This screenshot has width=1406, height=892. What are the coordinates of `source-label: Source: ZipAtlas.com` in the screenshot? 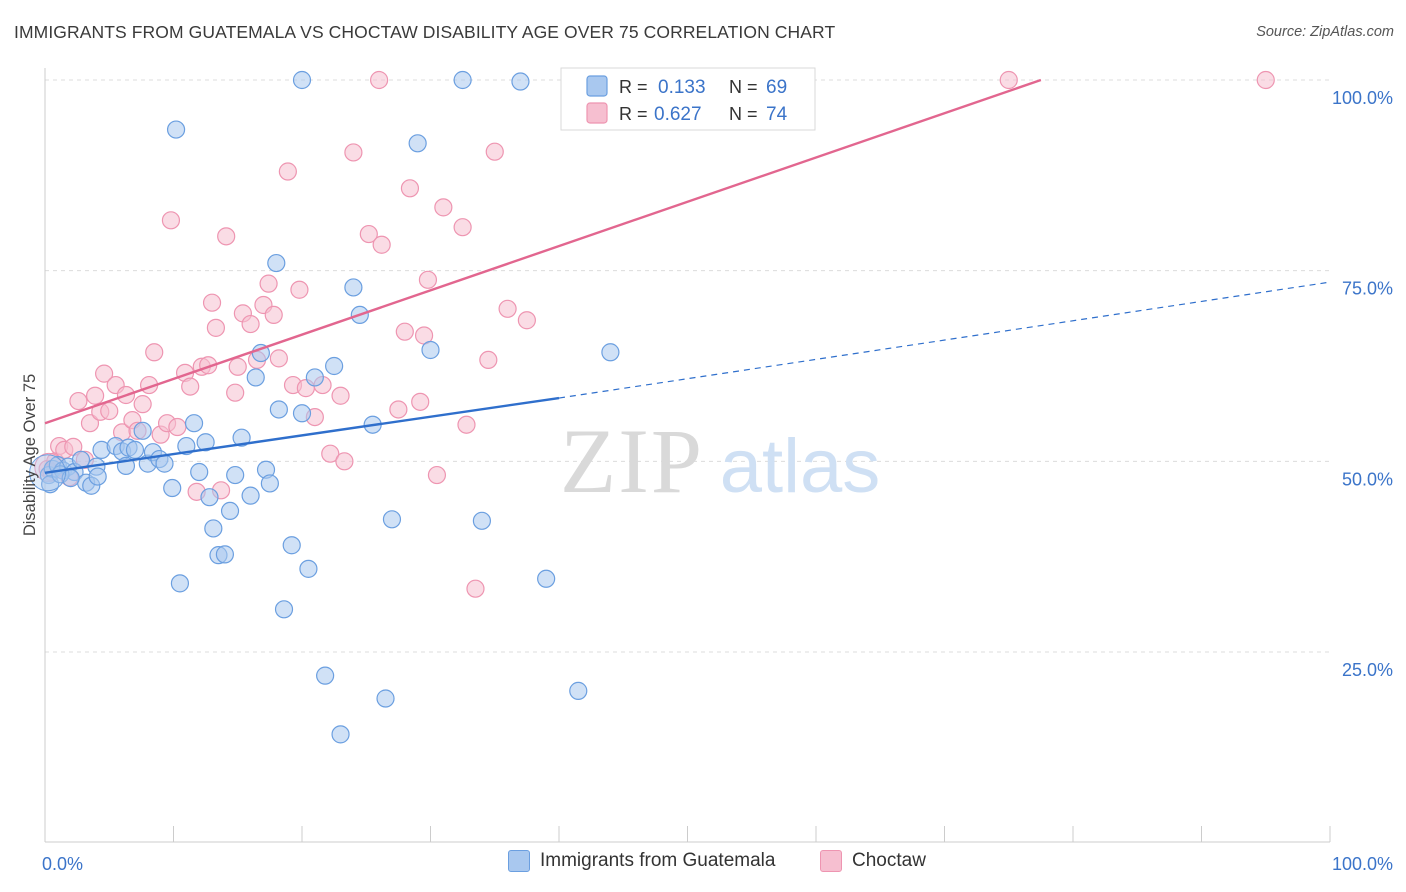 It's located at (1325, 32).